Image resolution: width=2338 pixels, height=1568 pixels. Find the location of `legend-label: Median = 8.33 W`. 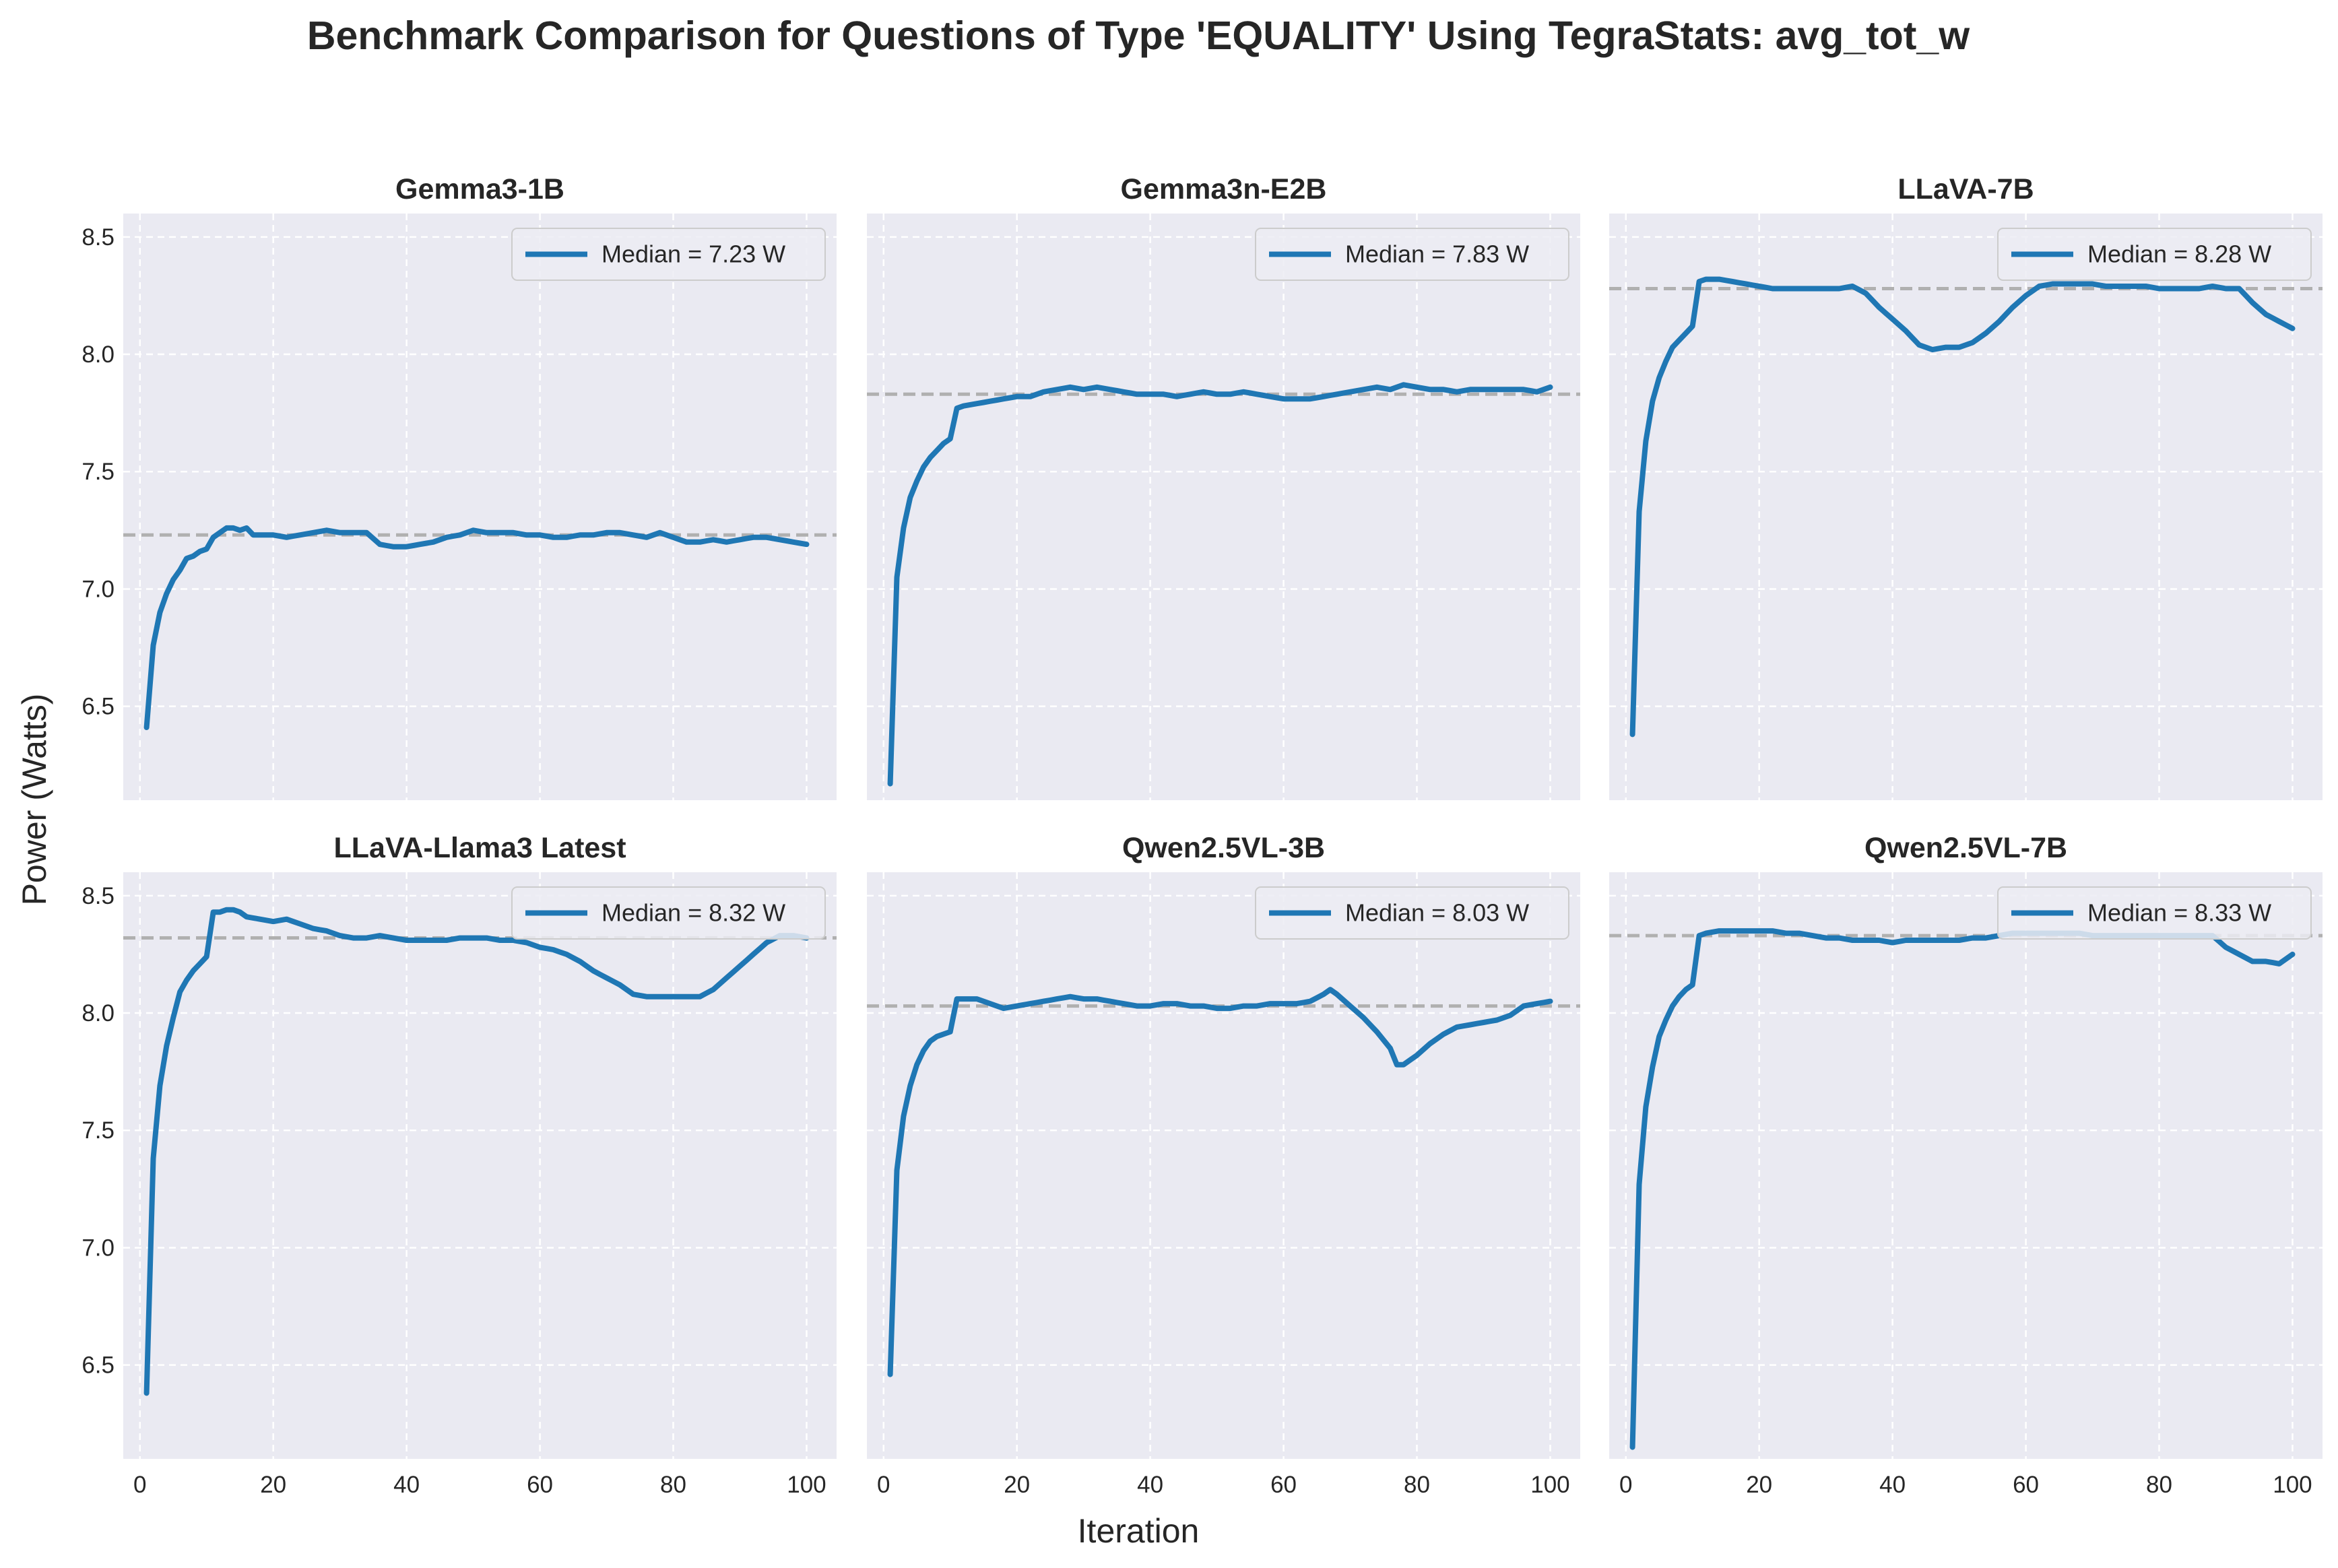

legend-label: Median = 8.33 W is located at coordinates (2179, 913).